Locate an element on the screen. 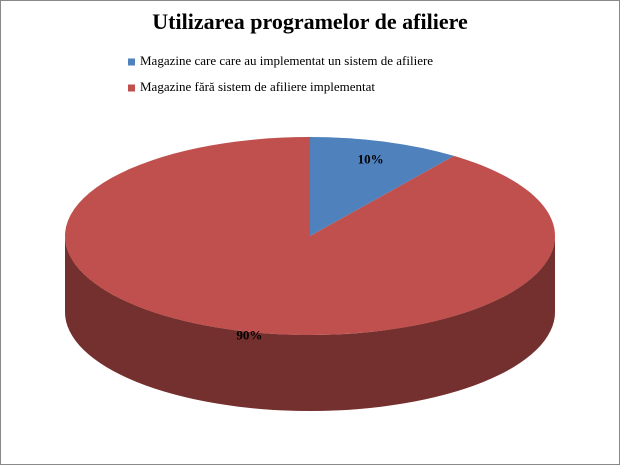 The image size is (620, 465). pie-slice is located at coordinates (382, 186).